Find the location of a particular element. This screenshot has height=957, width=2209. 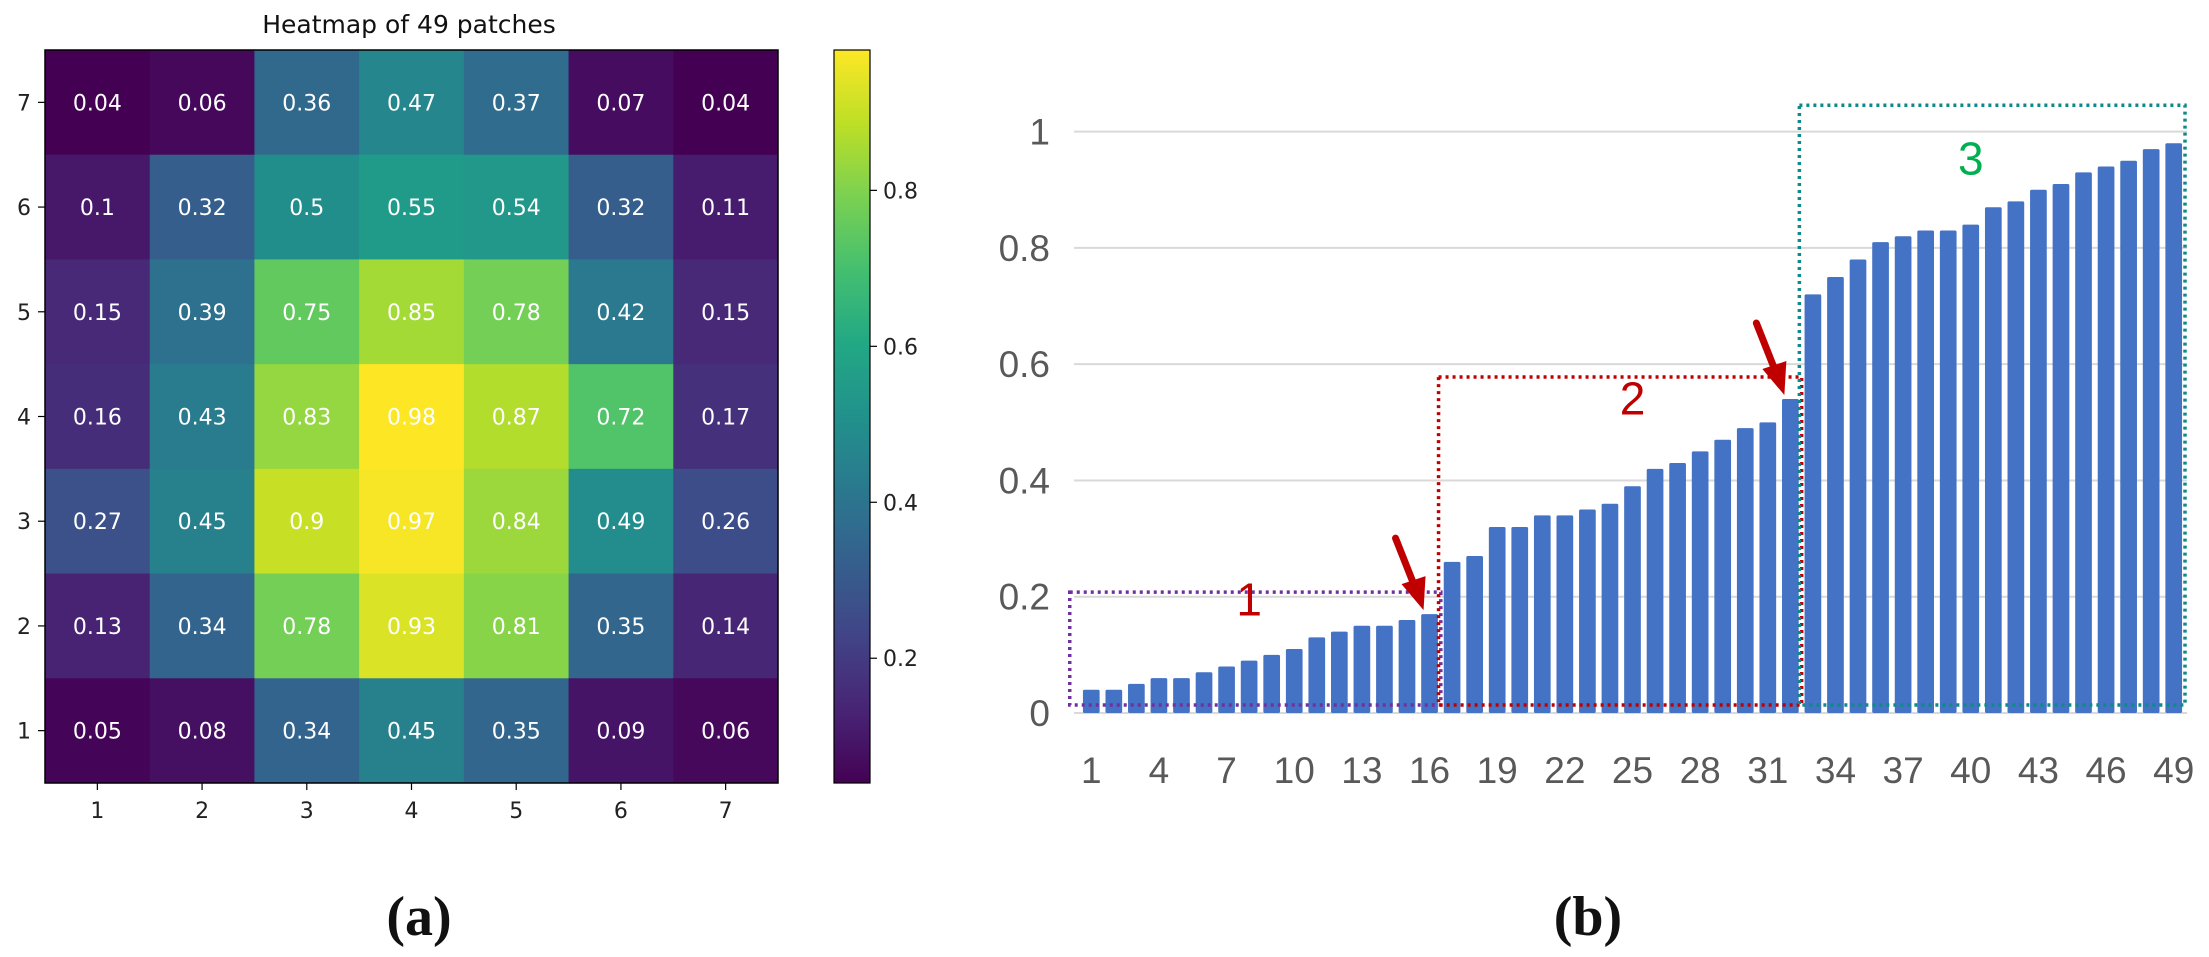

heatmap-cell-label: 0.93 is located at coordinates (411, 627).